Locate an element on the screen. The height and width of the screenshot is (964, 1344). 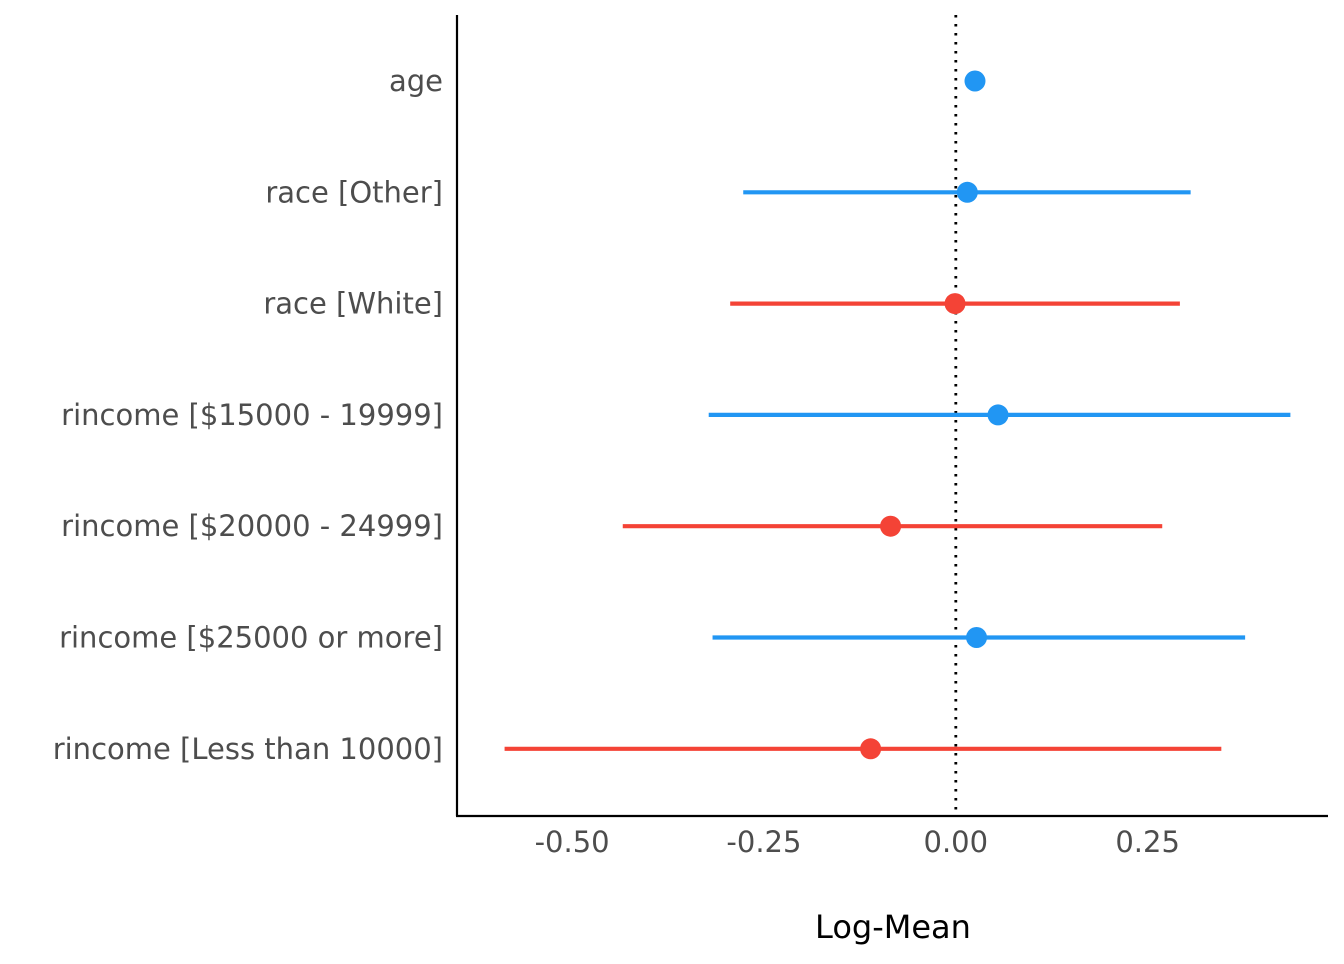
y-tick-label-5: rincome [$25000 or more] is located at coordinates (251, 638).